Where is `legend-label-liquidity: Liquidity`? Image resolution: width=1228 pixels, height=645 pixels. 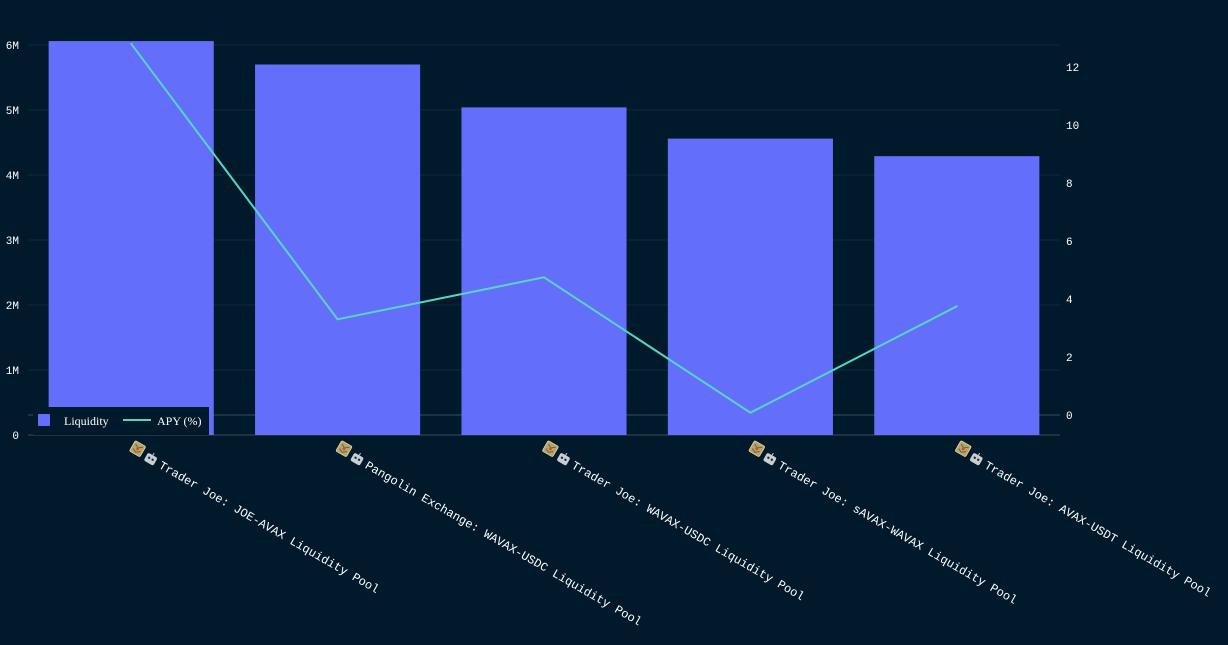
legend-label-liquidity: Liquidity is located at coordinates (86, 421).